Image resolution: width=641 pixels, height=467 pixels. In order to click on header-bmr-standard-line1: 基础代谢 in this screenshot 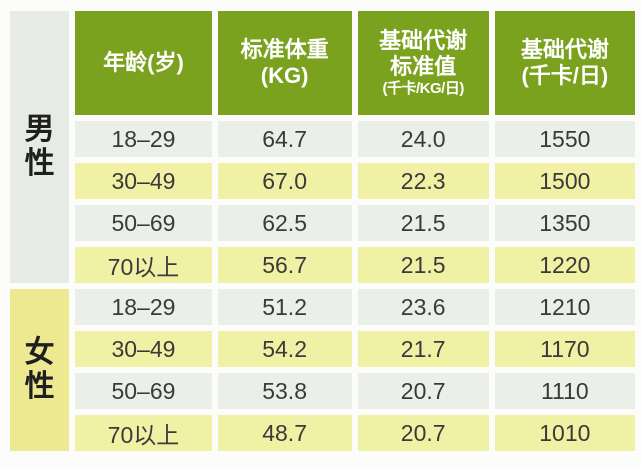, I will do `click(423, 41)`.